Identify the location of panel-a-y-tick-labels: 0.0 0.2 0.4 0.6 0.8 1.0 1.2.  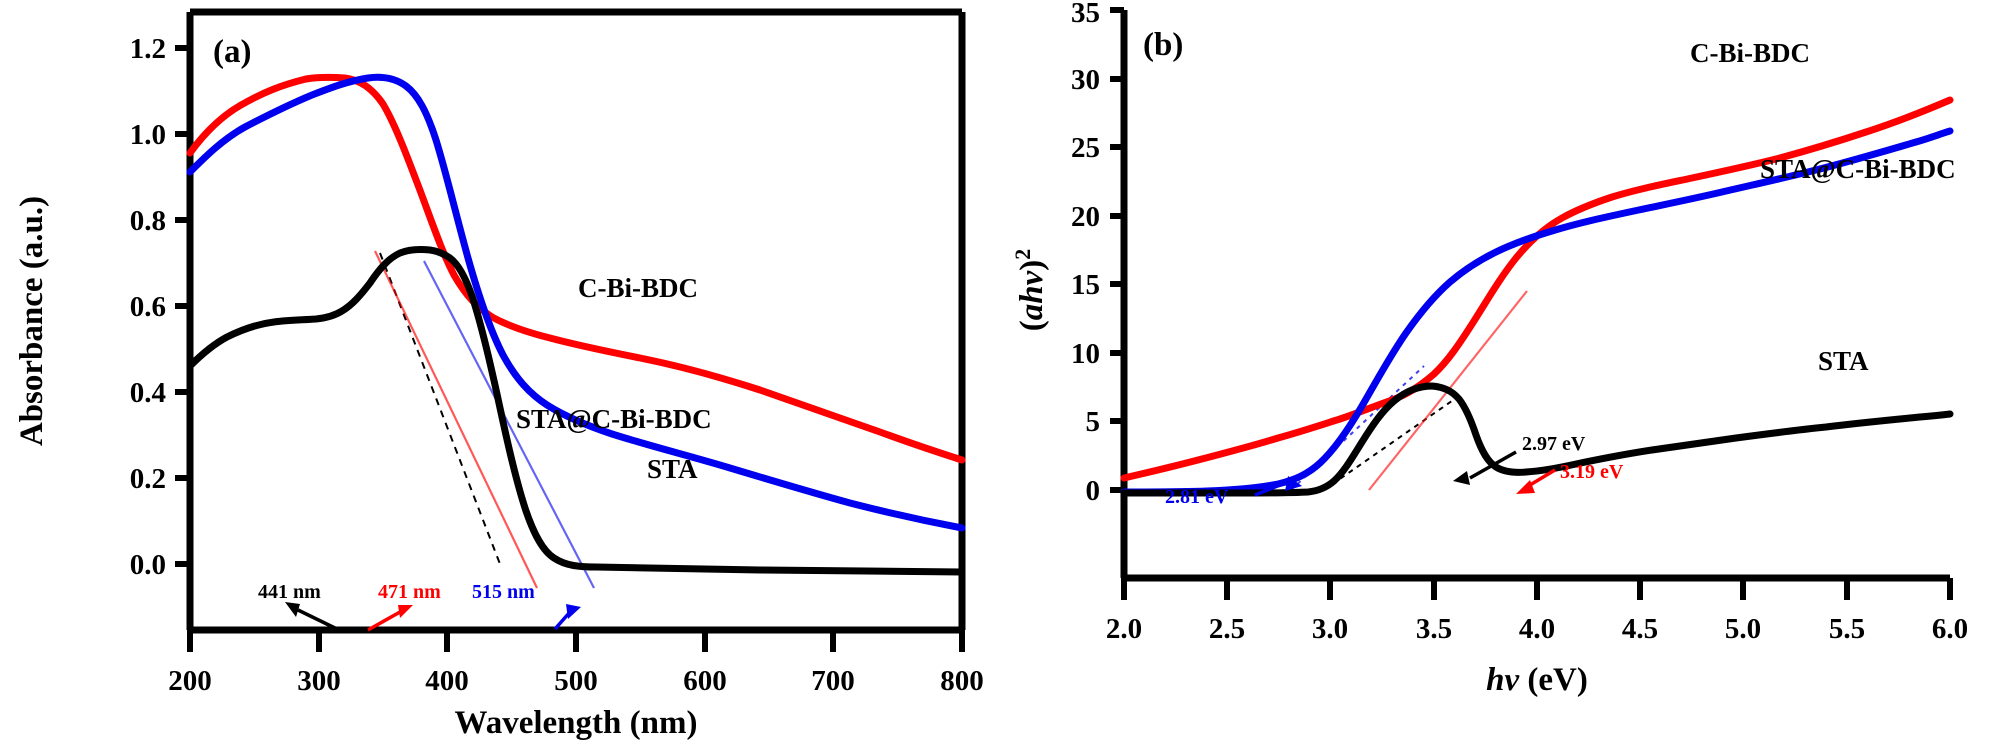
(148, 307).